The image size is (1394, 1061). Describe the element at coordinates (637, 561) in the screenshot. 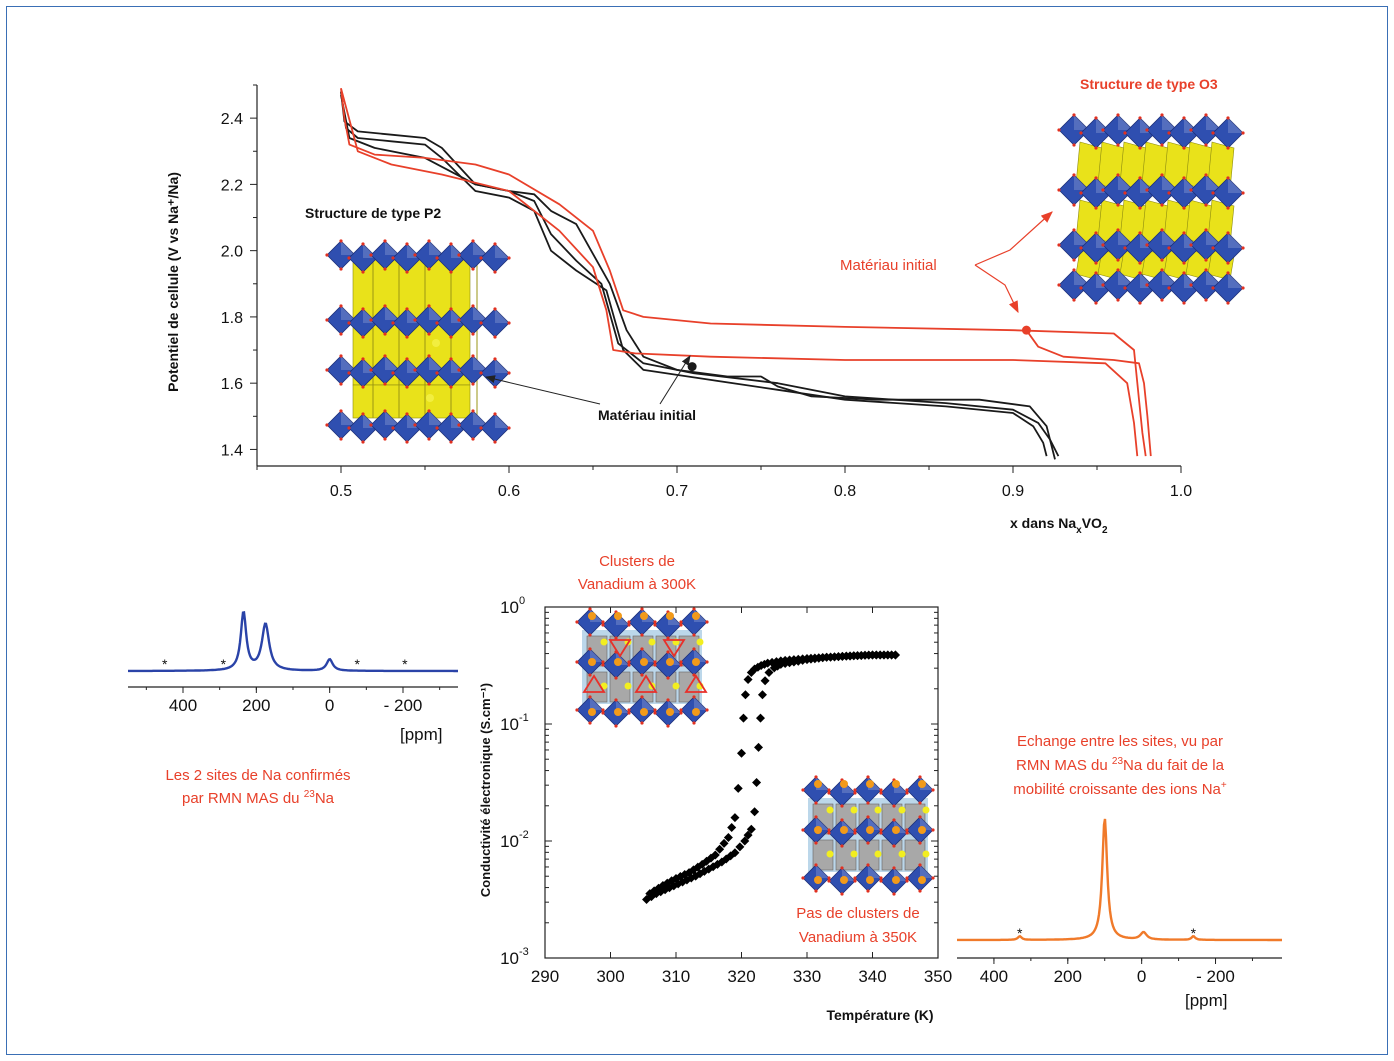

I see `clusters-300k-line1: Clusters de` at that location.